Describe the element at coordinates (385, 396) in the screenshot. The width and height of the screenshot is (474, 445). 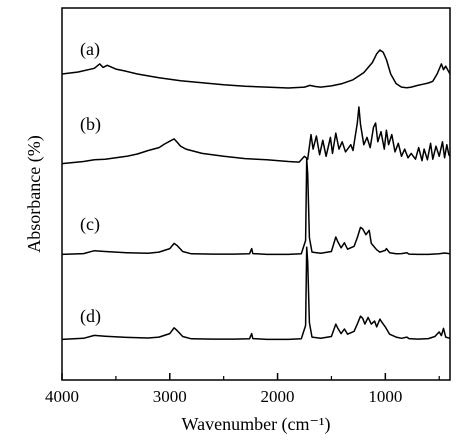
I see `x-tick-label: 1000` at that location.